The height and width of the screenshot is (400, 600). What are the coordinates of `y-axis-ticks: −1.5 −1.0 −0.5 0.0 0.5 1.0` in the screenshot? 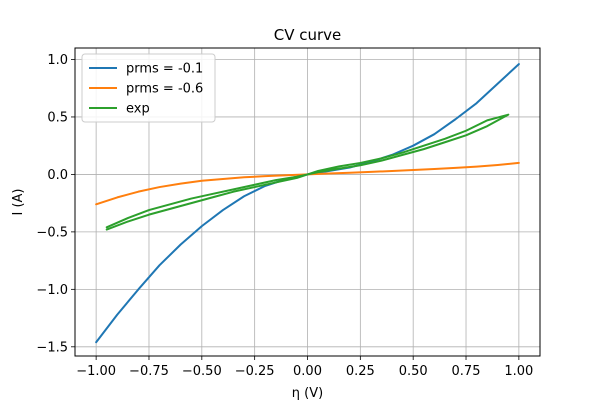 It's located at (55, 204).